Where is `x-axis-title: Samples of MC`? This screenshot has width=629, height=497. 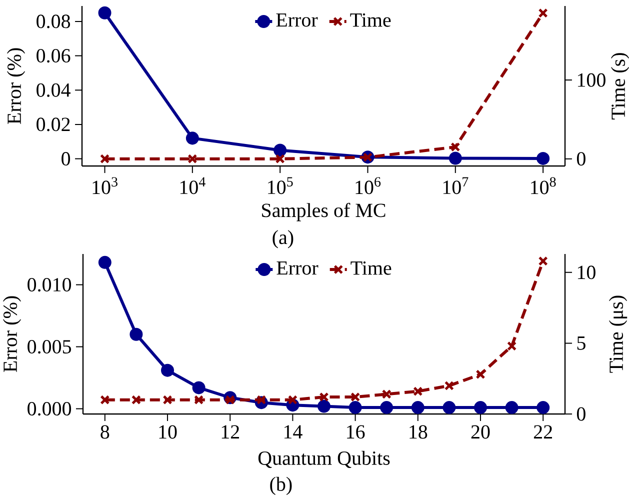 x-axis-title: Samples of MC is located at coordinates (324, 212).